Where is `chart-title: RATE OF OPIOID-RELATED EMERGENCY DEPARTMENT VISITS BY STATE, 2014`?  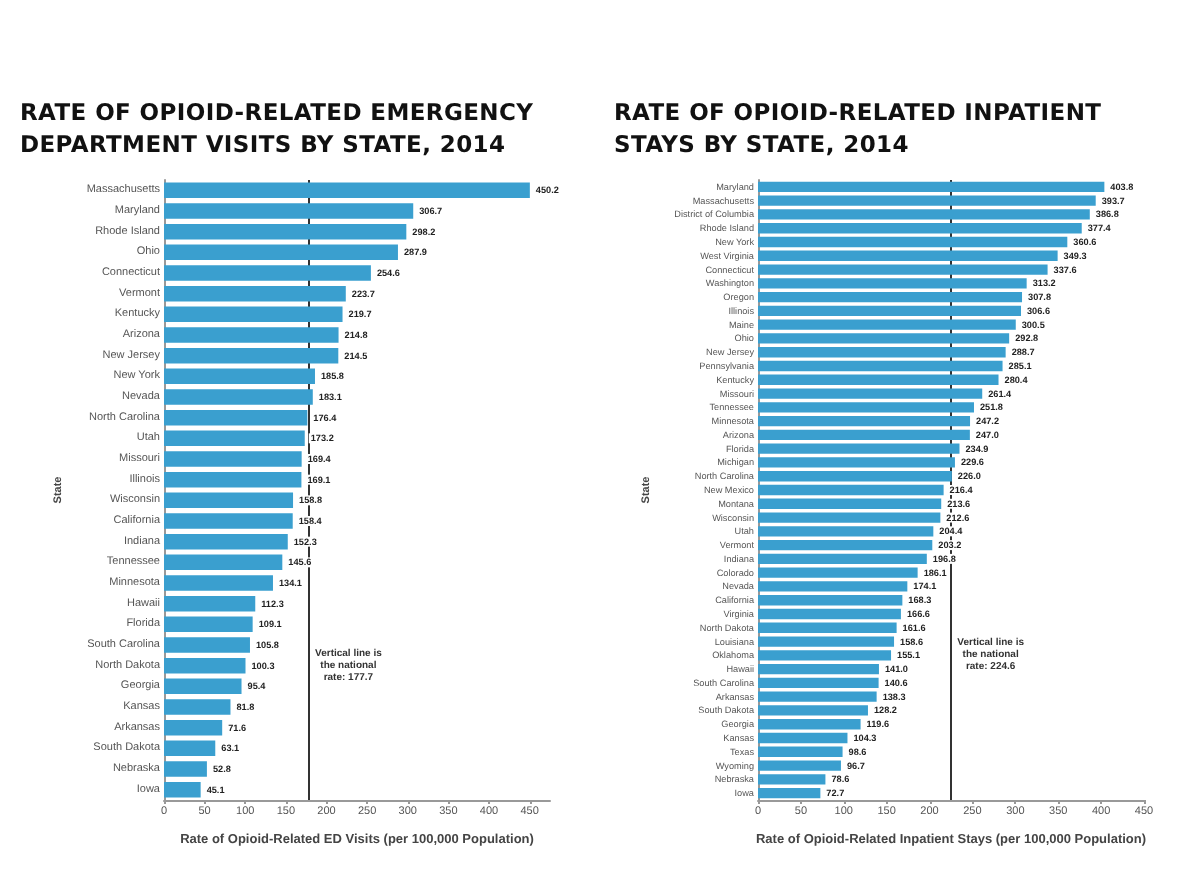
chart-title: RATE OF OPIOID-RELATED EMERGENCY DEPARTMENT VISITS BY STATE, 2014 is located at coordinates (278, 129).